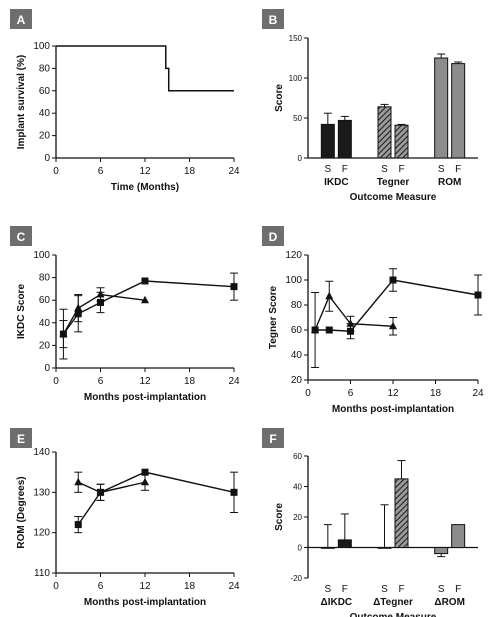 The image size is (499, 617). Describe the element at coordinates (21, 102) in the screenshot. I see `y-axis-label: Implant survival (%)` at that location.